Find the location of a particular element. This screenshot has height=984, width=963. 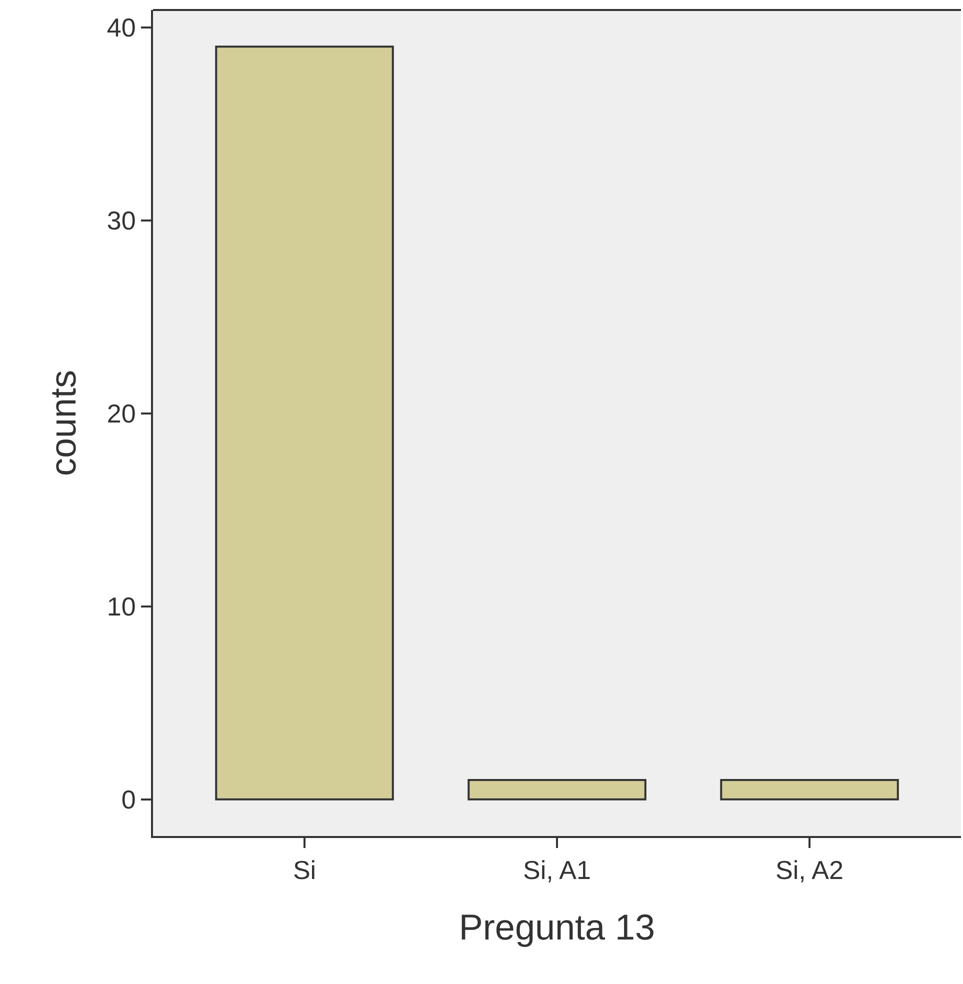

y-tick-label: 10 is located at coordinates (121, 606).